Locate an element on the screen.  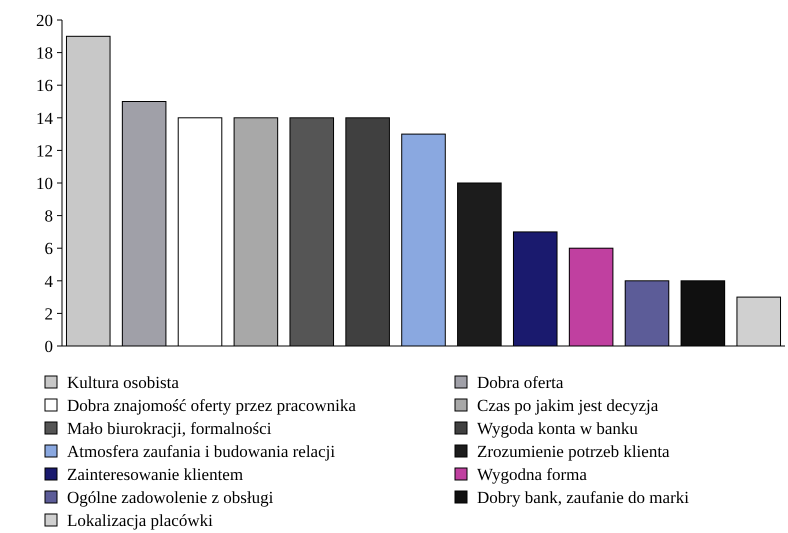
y-tick-label: 16 is located at coordinates (44, 86).